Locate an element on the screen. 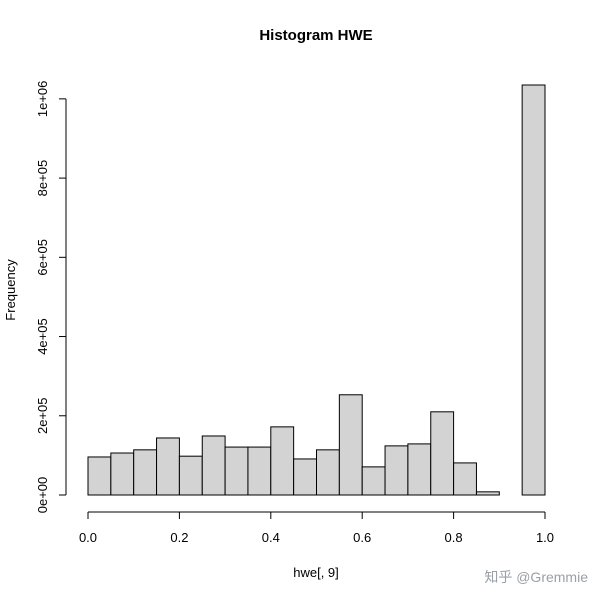 Image resolution: width=600 pixels, height=601 pixels. y-tick-label: 1e+06 is located at coordinates (42, 99).